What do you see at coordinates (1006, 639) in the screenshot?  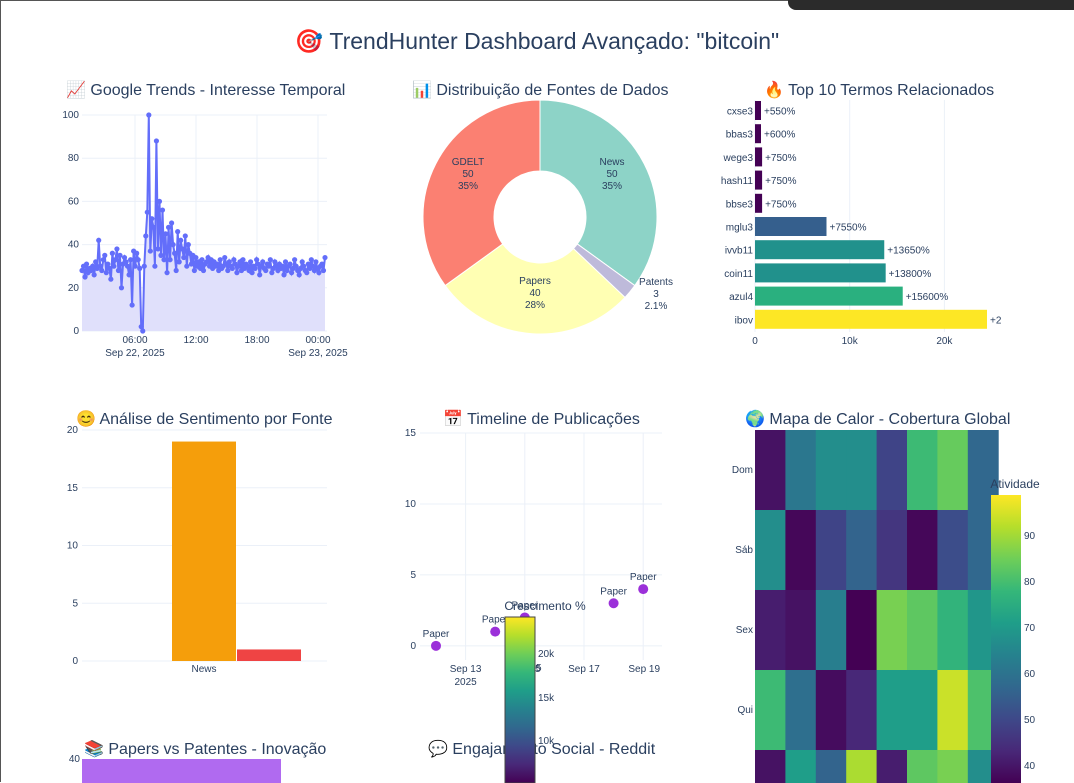 I see `heatmap-colorbar` at bounding box center [1006, 639].